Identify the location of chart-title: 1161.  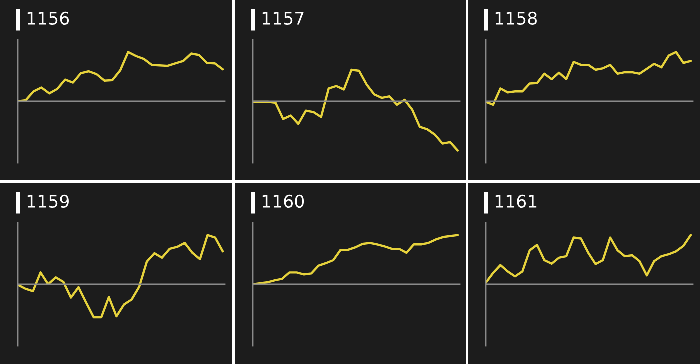
(516, 201).